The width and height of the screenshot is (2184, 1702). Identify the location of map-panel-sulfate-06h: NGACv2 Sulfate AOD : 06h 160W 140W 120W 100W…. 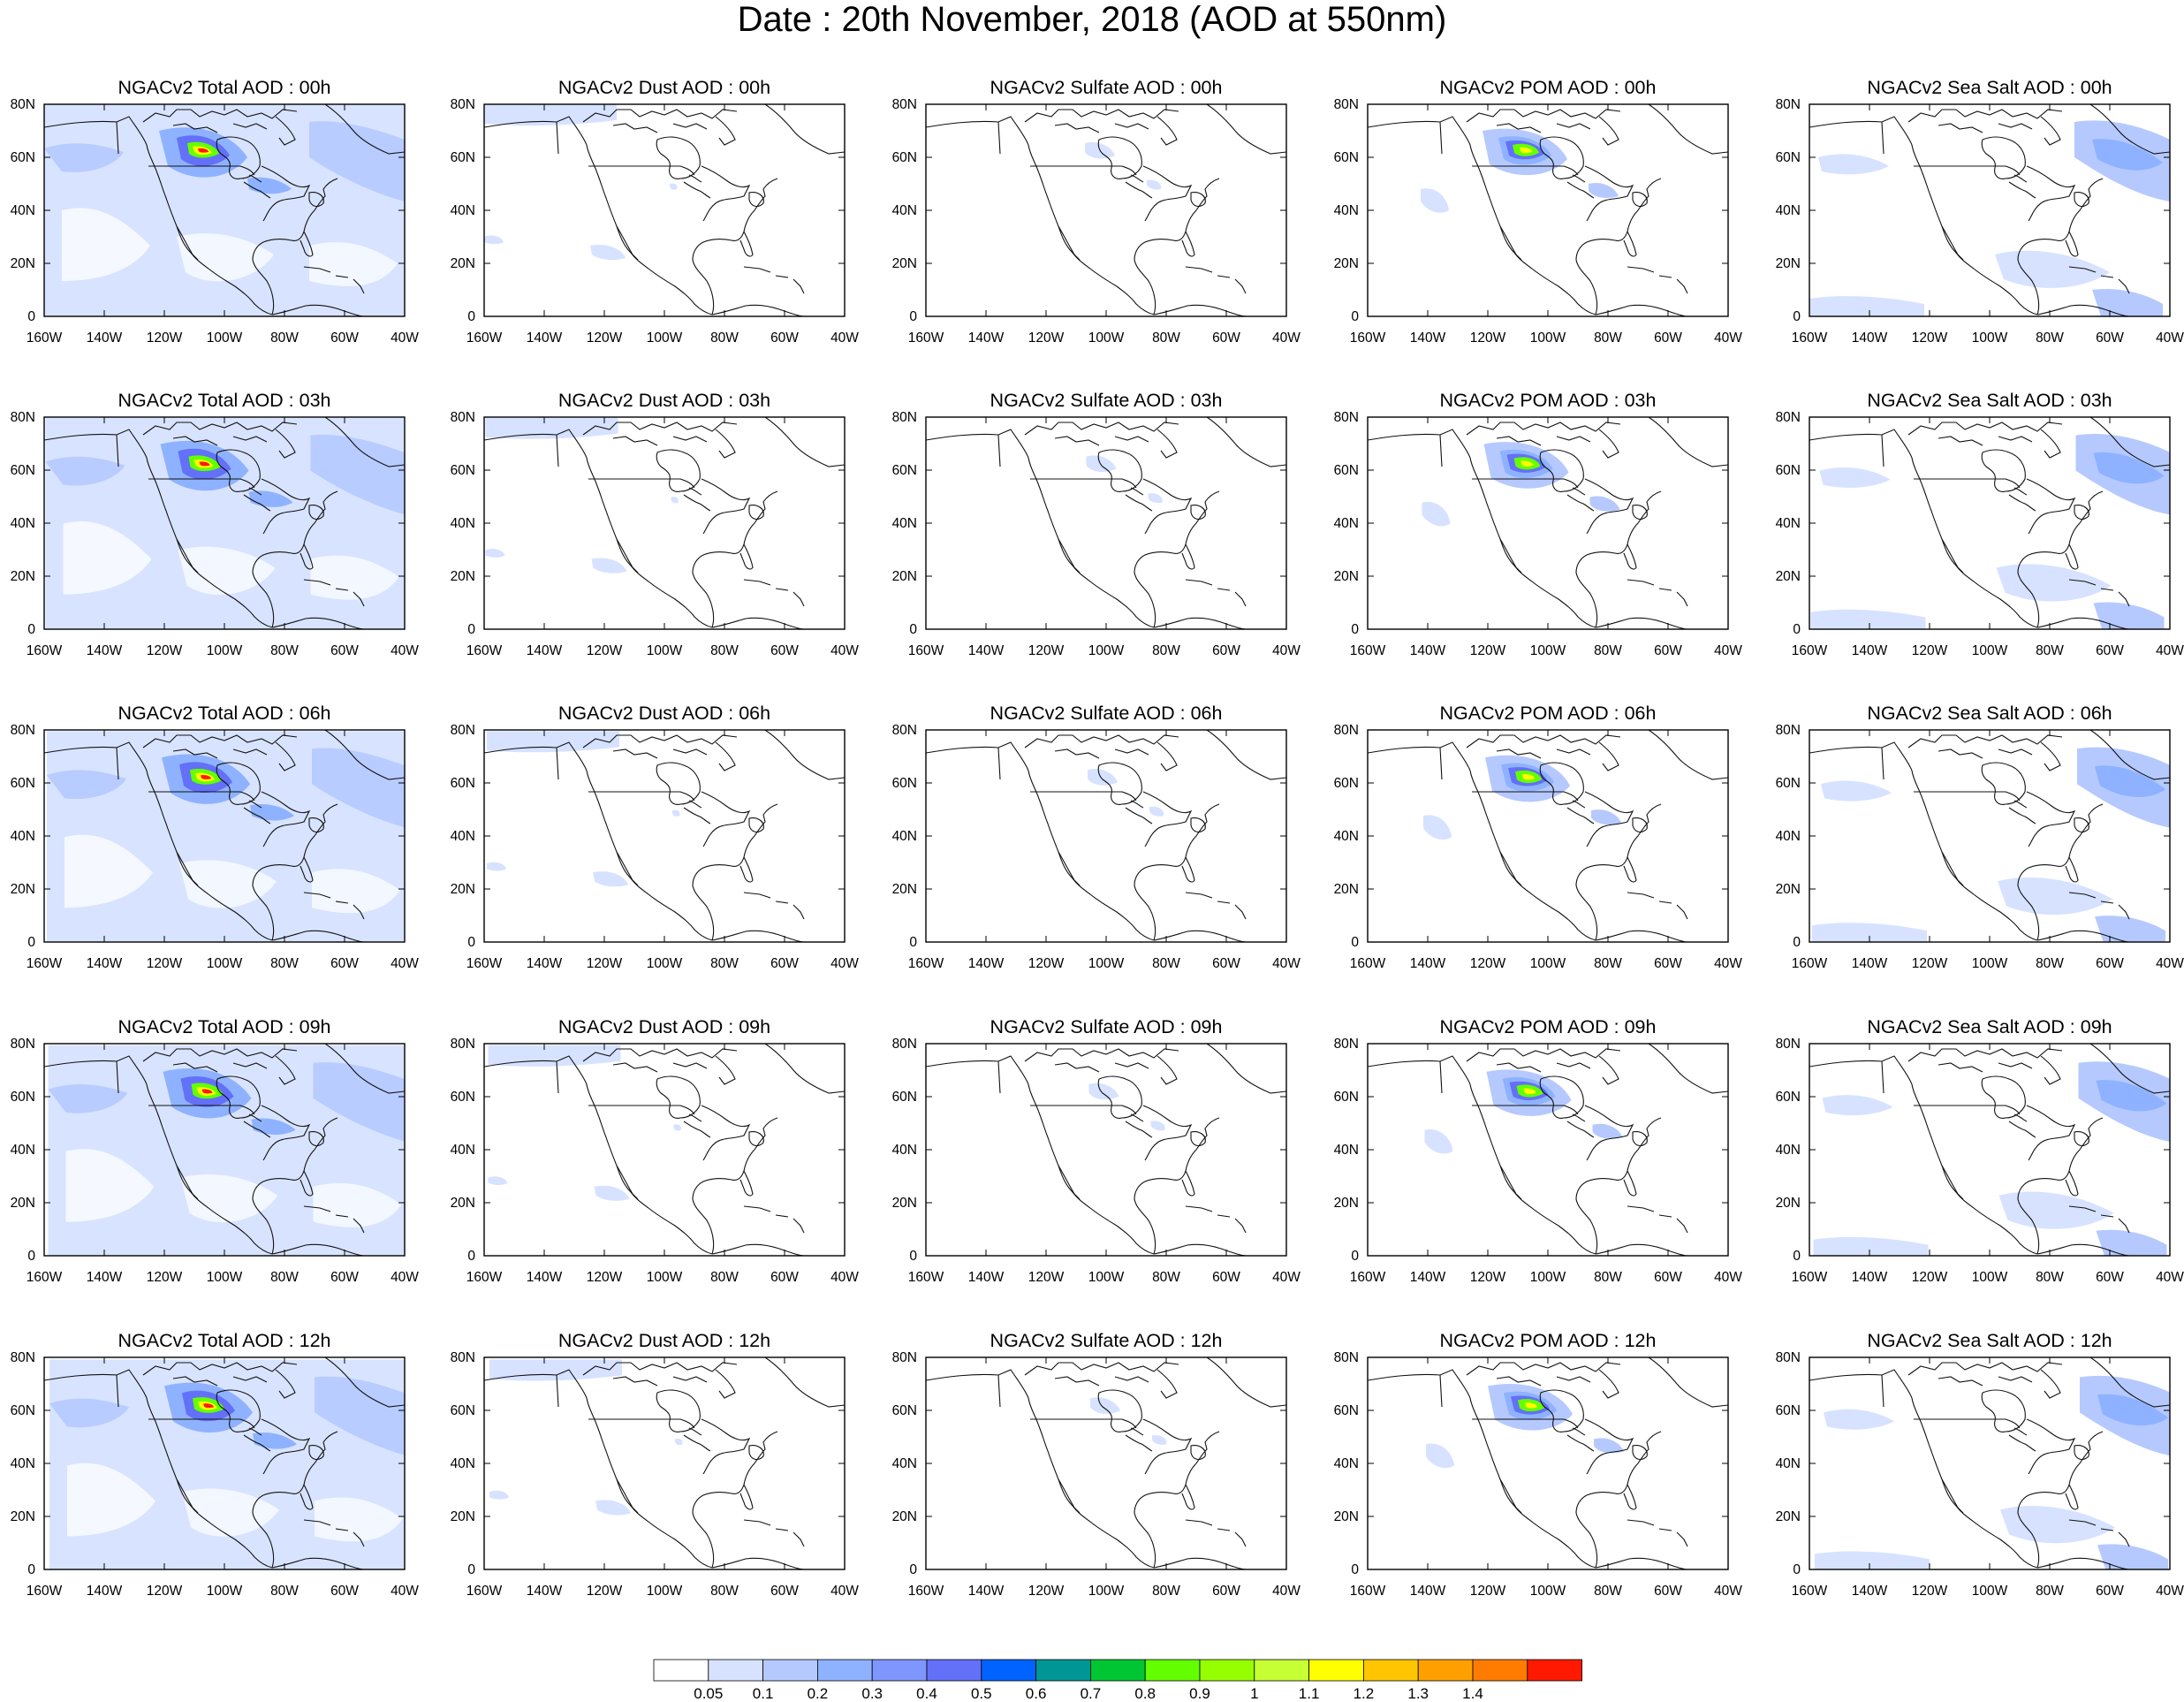
(1096, 837).